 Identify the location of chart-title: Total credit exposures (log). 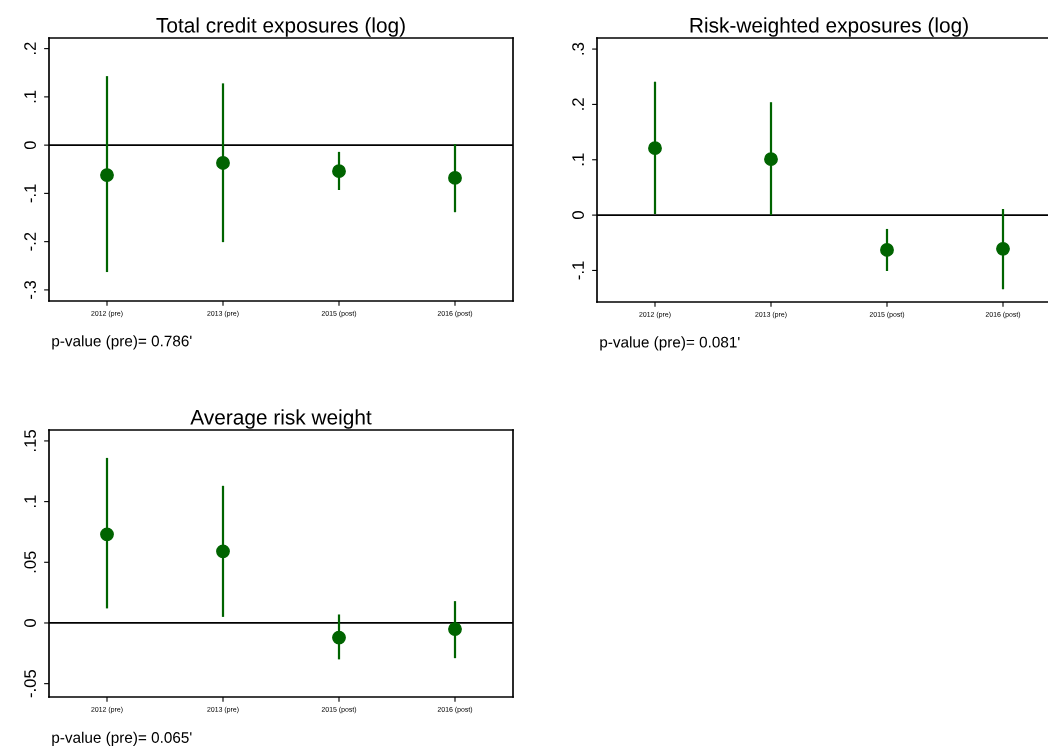
(280, 27).